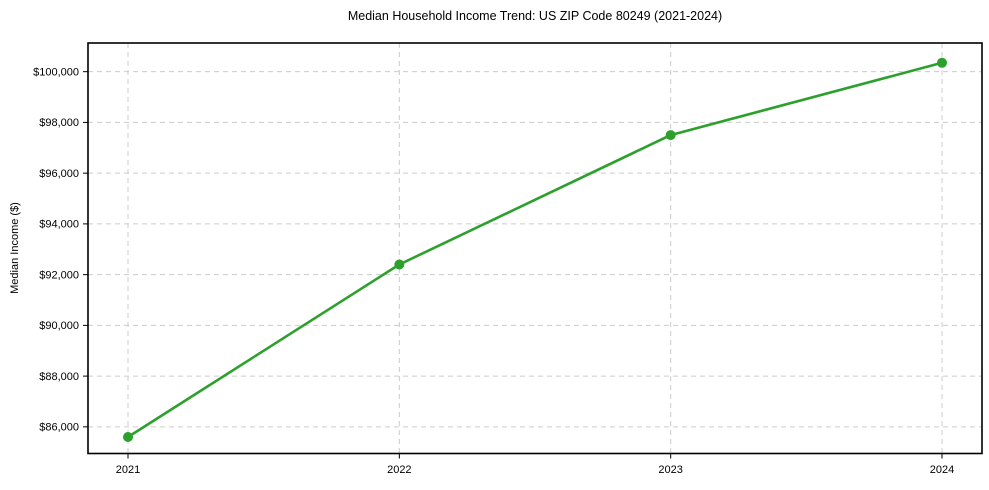 The image size is (989, 490). I want to click on y-tick-label: $90,000, so click(59, 326).